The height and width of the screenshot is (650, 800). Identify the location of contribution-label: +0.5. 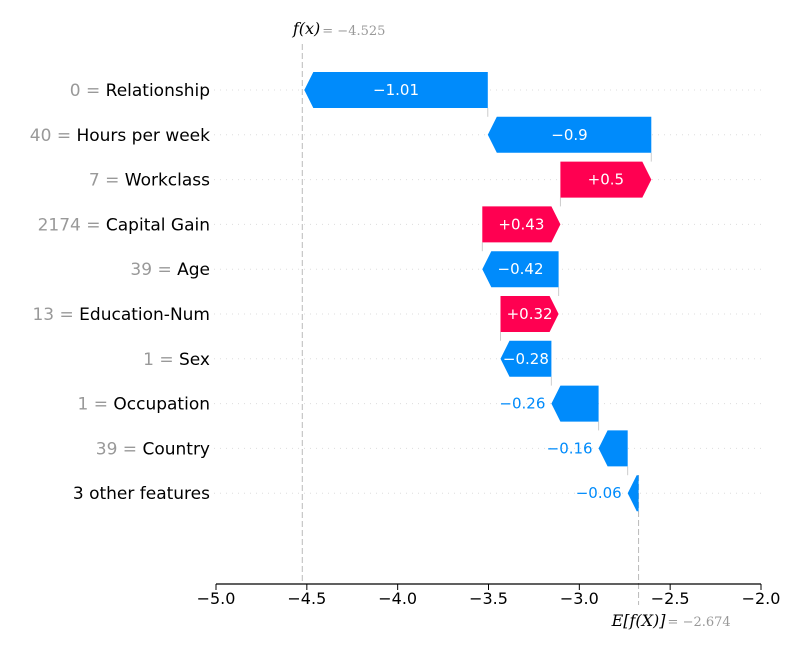
(606, 180).